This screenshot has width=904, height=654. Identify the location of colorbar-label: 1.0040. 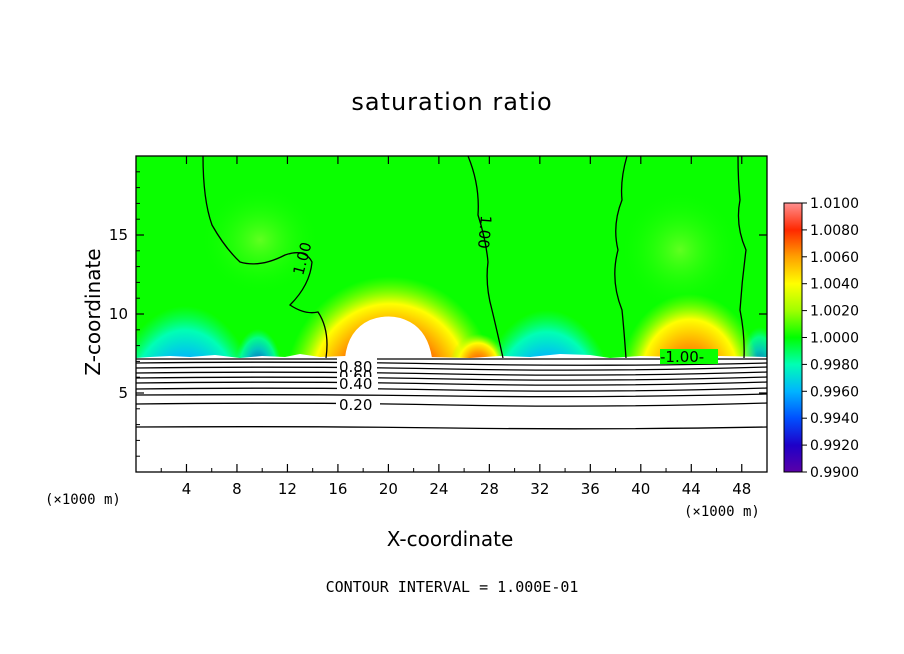
(834, 285).